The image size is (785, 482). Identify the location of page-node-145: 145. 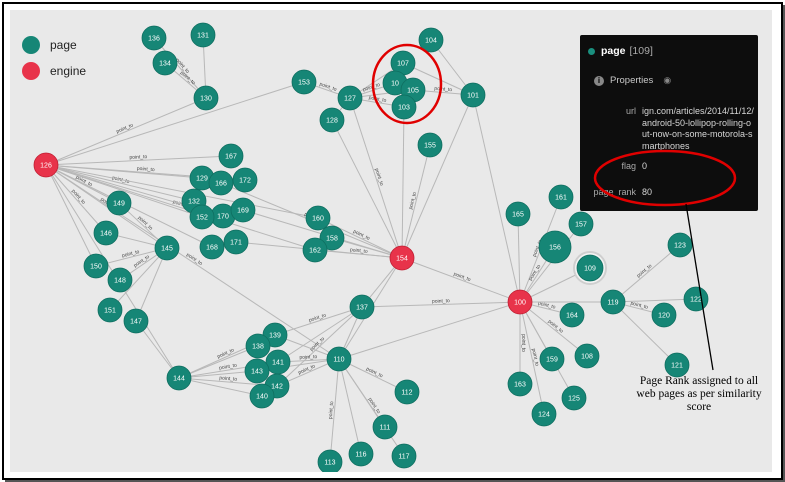
(167, 248).